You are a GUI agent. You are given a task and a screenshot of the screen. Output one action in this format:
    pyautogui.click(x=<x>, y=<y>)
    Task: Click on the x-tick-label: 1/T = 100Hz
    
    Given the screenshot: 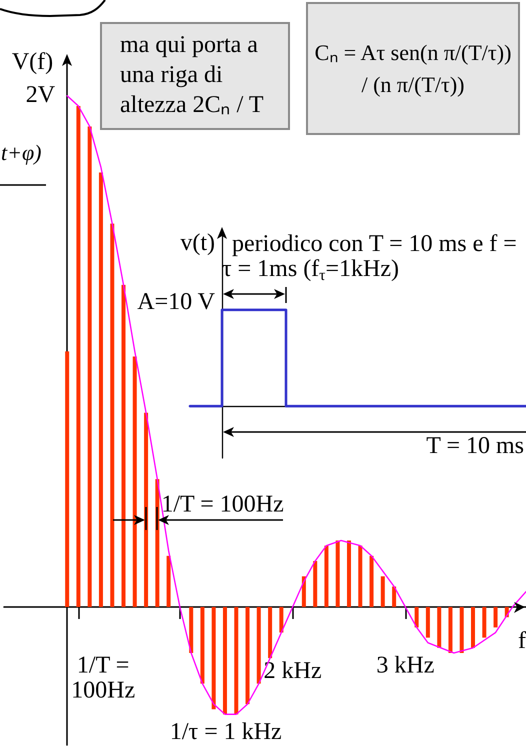 What is the action you would take?
    pyautogui.click(x=103, y=678)
    